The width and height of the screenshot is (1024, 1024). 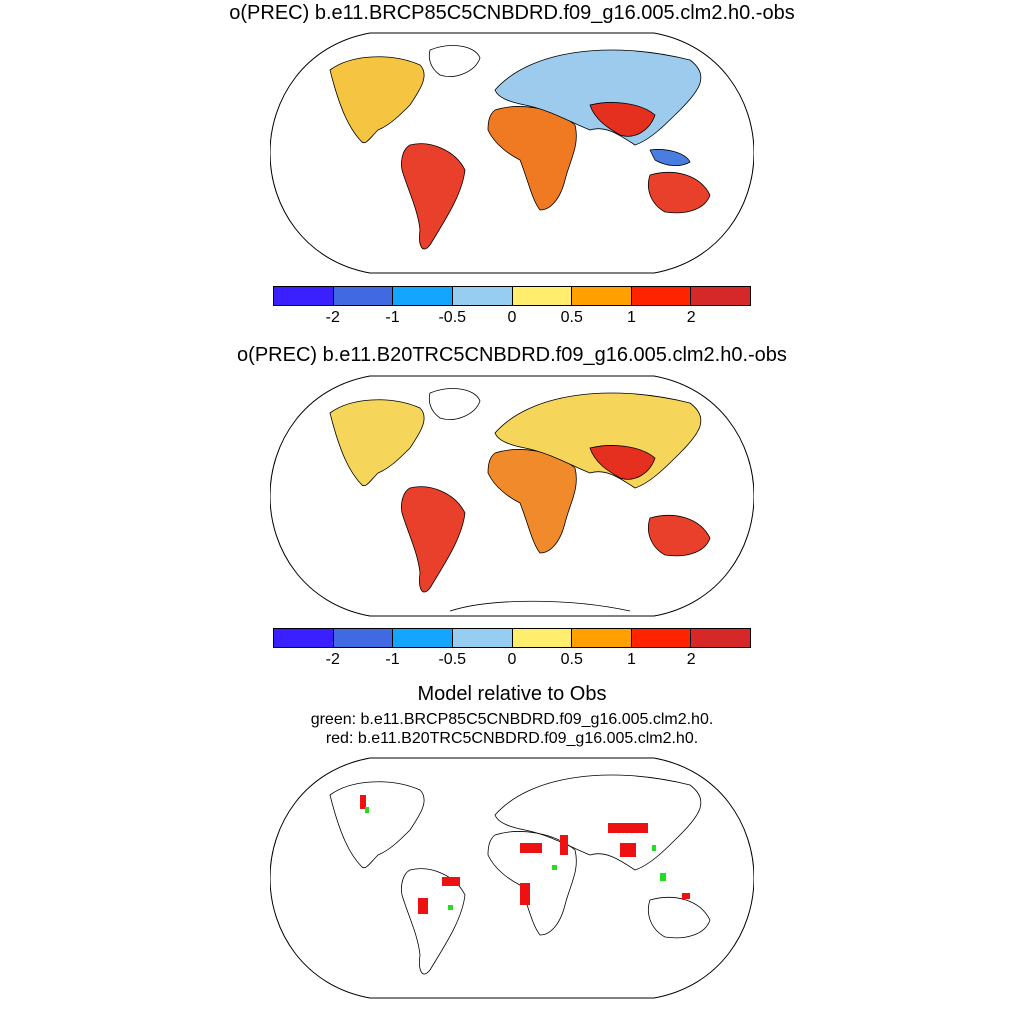 I want to click on panel2-map, so click(x=512, y=496).